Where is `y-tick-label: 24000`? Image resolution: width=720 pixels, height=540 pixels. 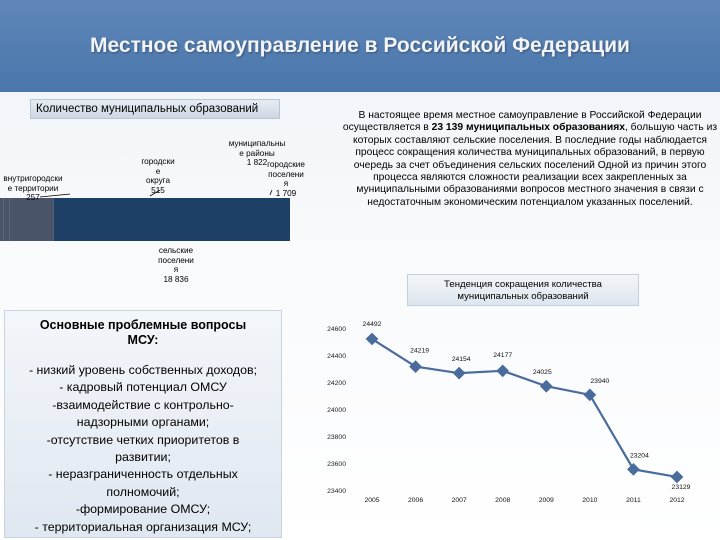
y-tick-label: 24000 is located at coordinates (336, 410).